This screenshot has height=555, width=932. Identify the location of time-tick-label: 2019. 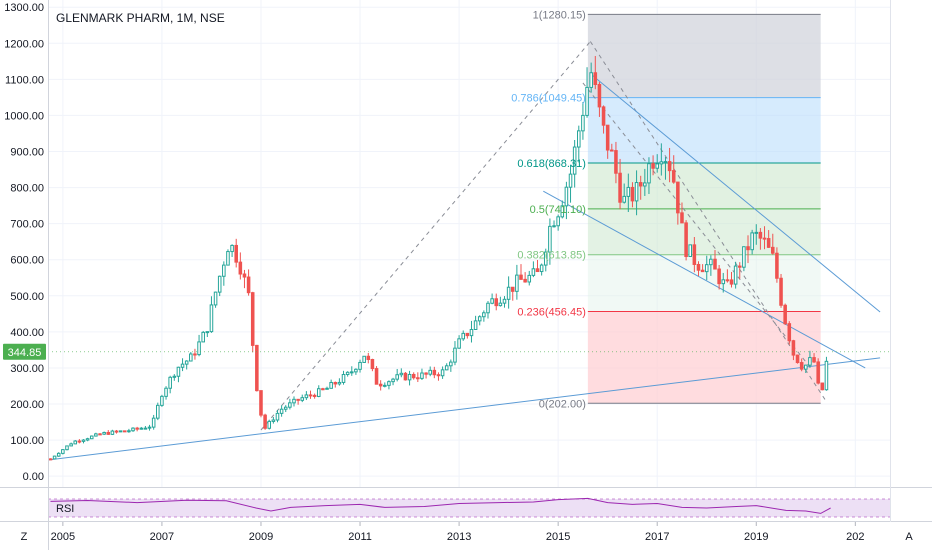
(756, 537).